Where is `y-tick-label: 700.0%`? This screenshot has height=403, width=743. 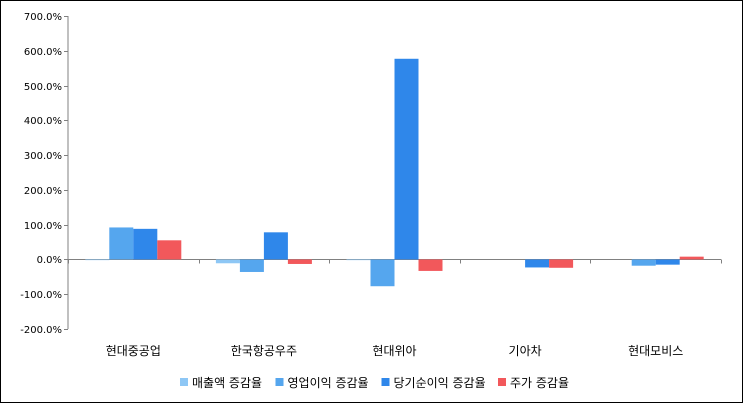
y-tick-label: 700.0% is located at coordinates (43, 17).